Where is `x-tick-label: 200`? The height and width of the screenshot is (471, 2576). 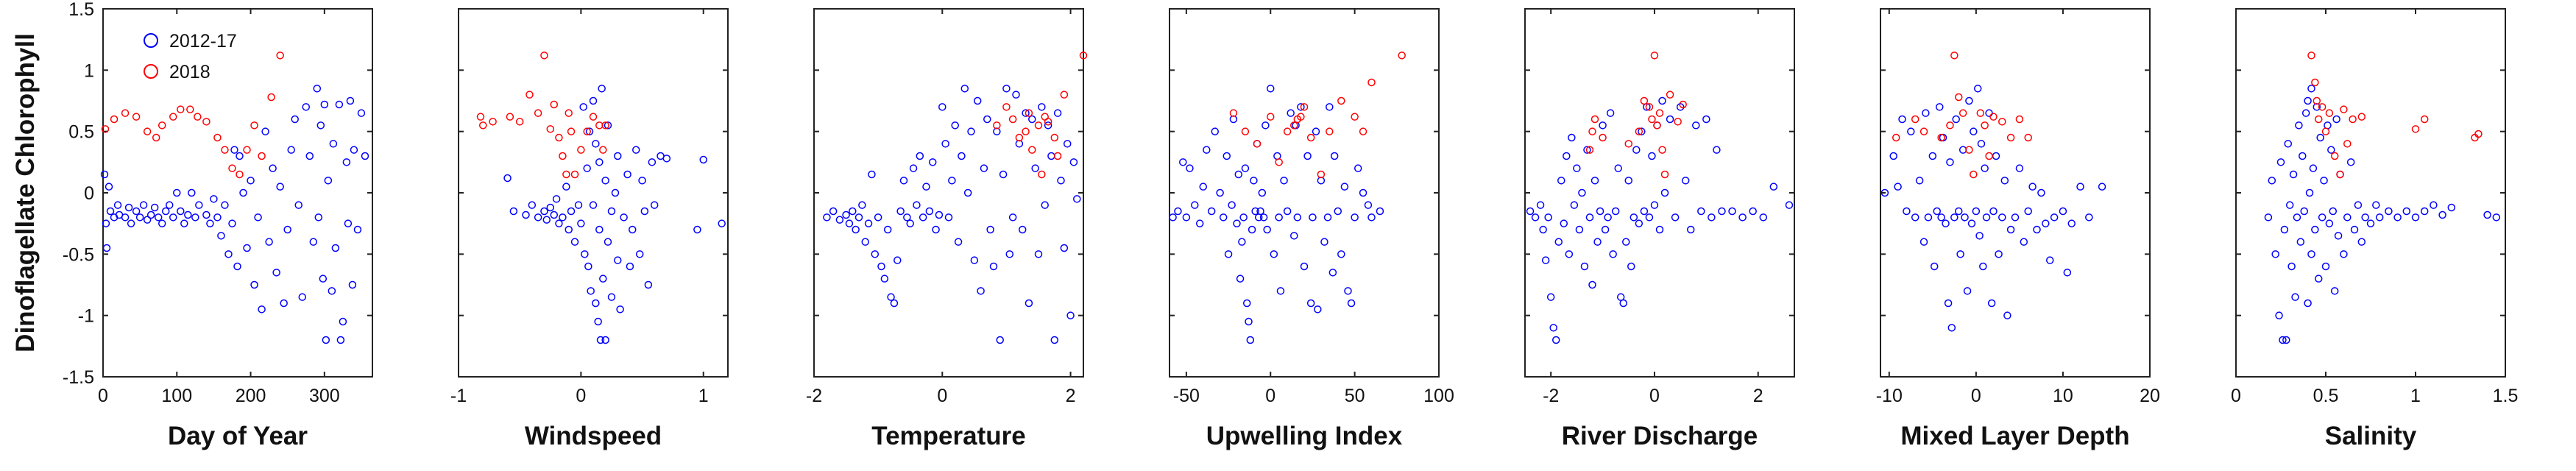 x-tick-label: 200 is located at coordinates (251, 396).